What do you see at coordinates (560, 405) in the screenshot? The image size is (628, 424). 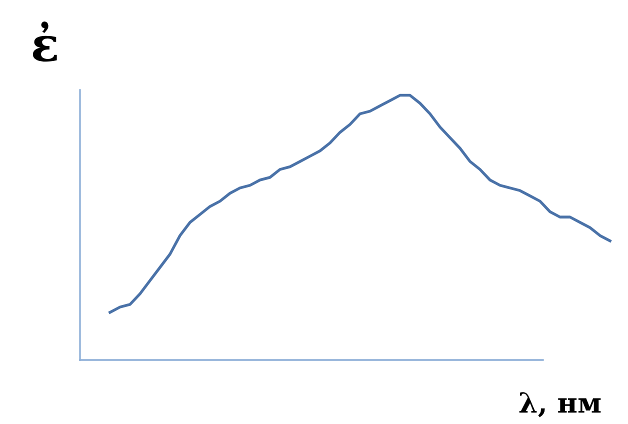 I see `x-axis-title: λ, нм` at bounding box center [560, 405].